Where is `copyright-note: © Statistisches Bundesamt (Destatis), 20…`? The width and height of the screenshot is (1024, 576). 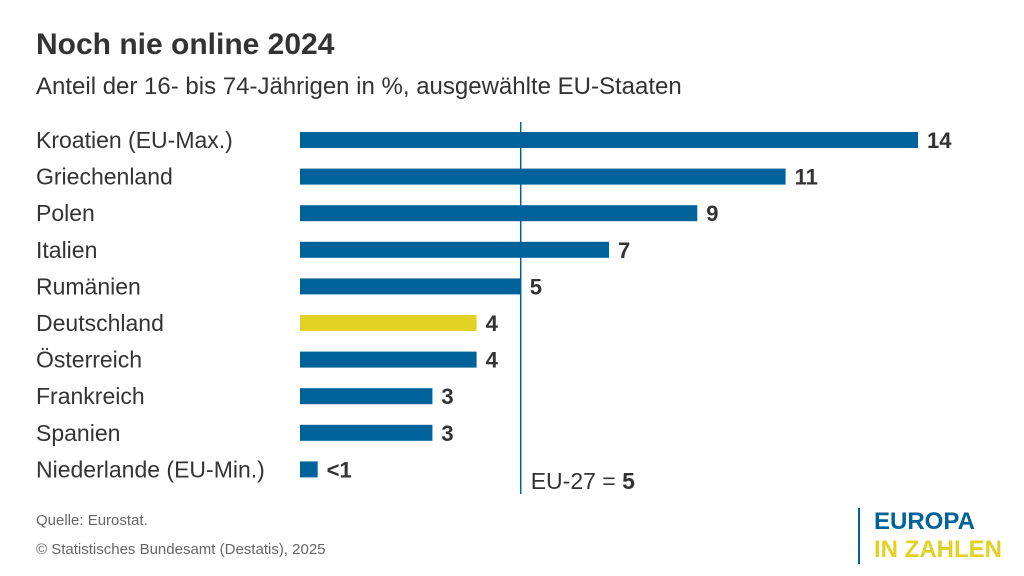 copyright-note: © Statistisches Bundesamt (Destatis), 20… is located at coordinates (181, 549).